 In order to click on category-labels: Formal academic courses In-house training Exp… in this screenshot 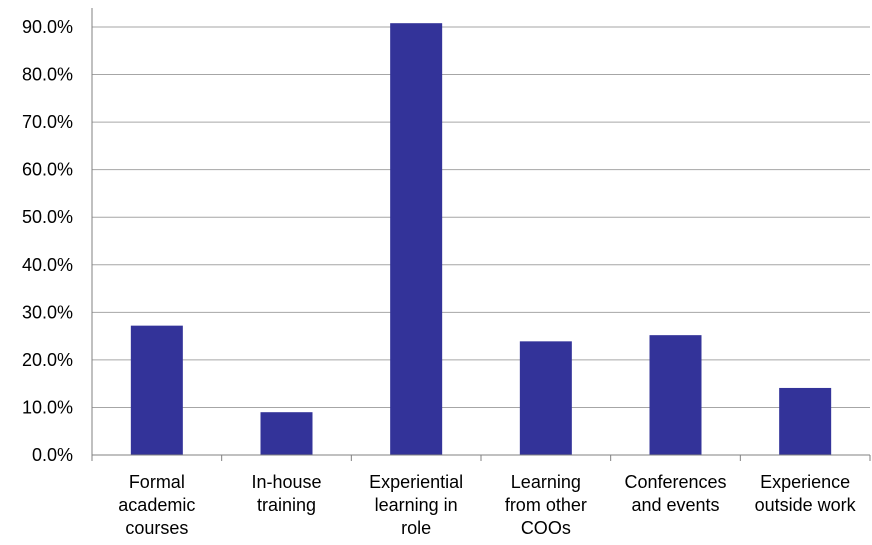, I will do `click(487, 505)`.